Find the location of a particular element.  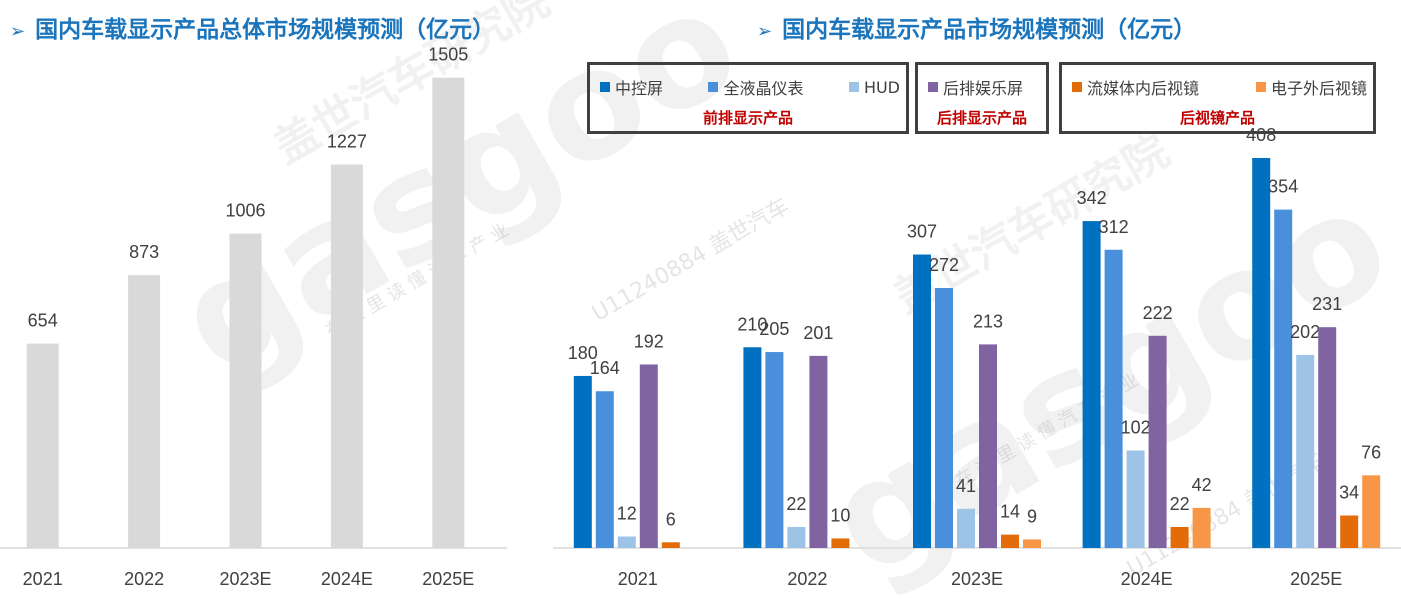

data-label-后排娱乐屏-2024E: 222 is located at coordinates (1158, 313).